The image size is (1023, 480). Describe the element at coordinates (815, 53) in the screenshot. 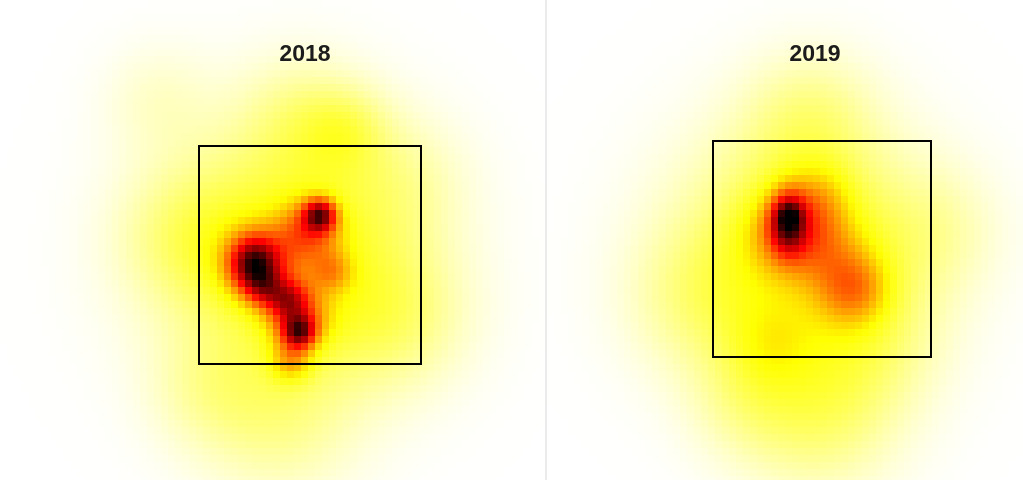

I see `panel-title-2019: 2019` at that location.